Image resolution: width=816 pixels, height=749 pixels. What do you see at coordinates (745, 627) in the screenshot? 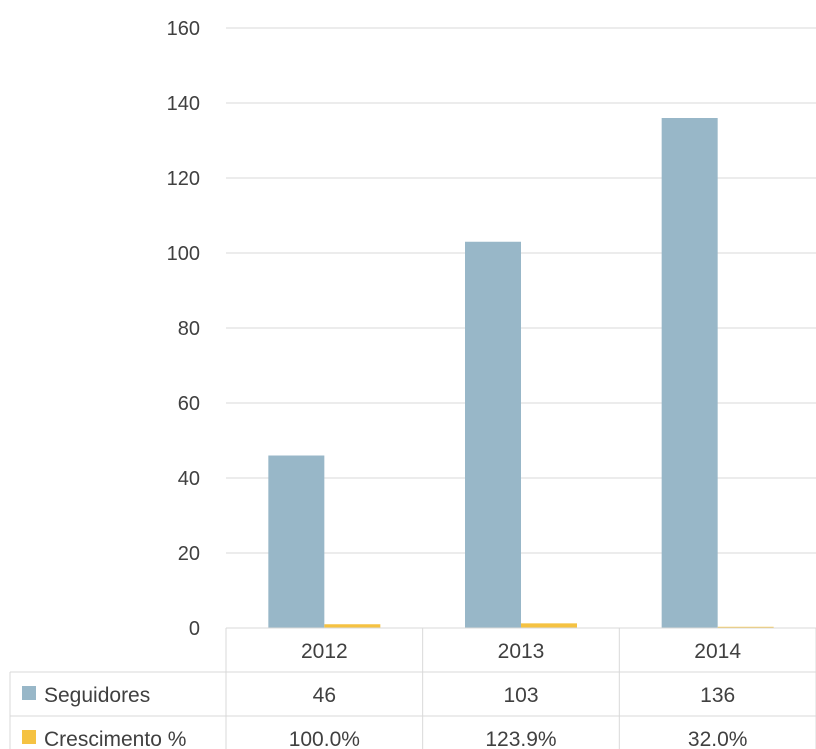
I see `bar-crescimento-2014` at bounding box center [745, 627].